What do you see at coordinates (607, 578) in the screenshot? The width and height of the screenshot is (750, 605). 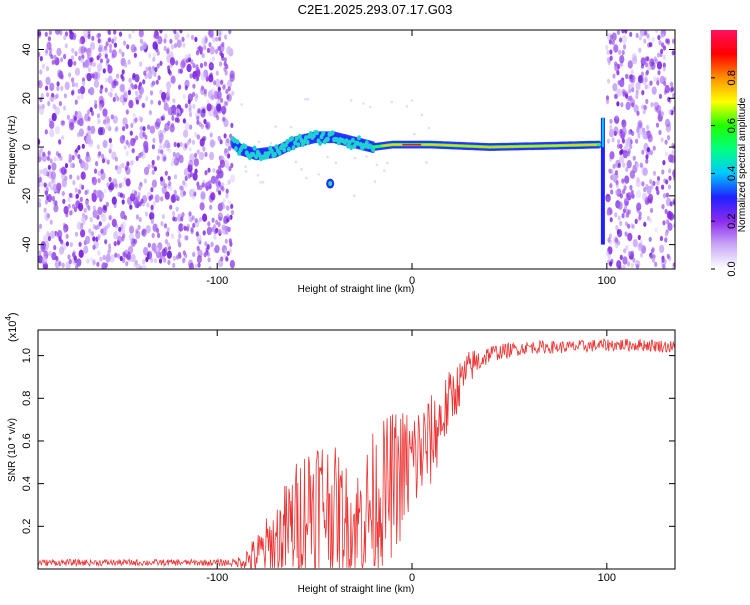 I see `x-tick-label: 100` at bounding box center [607, 578].